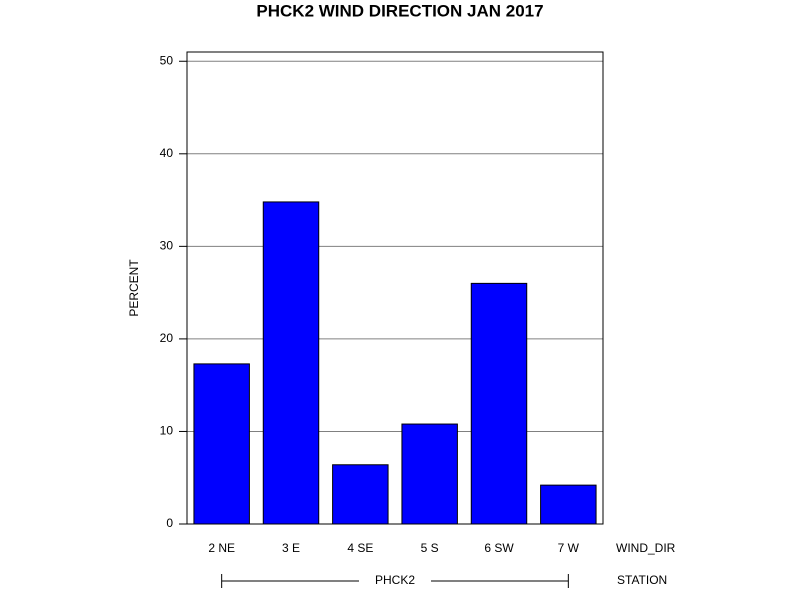  I want to click on x-axis-label: WIND_DIR, so click(646, 548).